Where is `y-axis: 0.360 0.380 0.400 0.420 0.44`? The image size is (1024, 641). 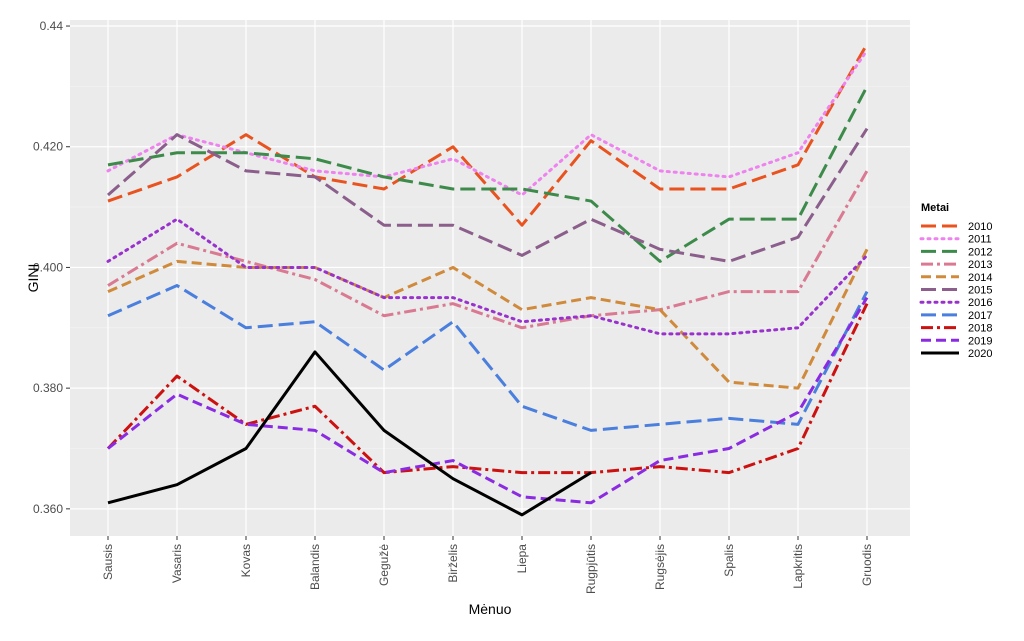
y-axis: 0.360 0.380 0.400 0.420 0.44 is located at coordinates (51, 267).